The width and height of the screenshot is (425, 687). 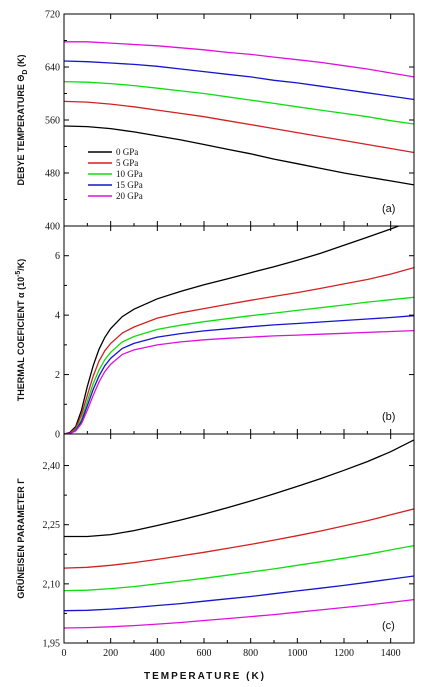 I want to click on x-tick-label: 800, so click(x=250, y=653).